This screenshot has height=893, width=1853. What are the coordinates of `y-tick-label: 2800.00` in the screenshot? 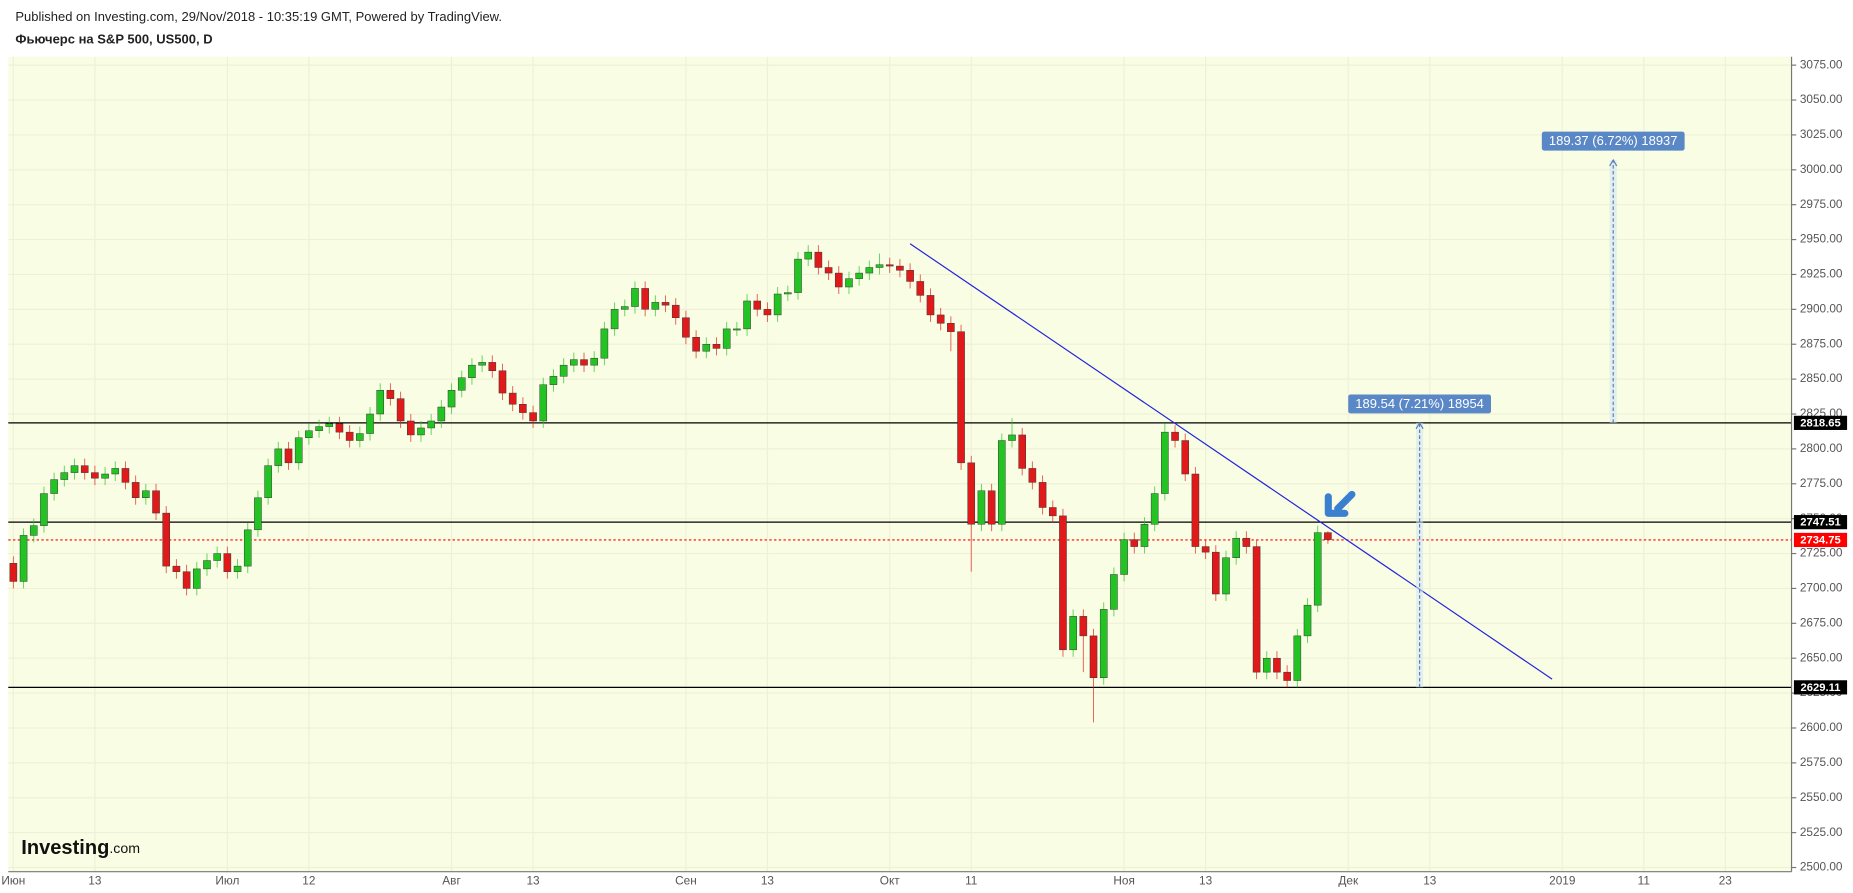 It's located at (1821, 448).